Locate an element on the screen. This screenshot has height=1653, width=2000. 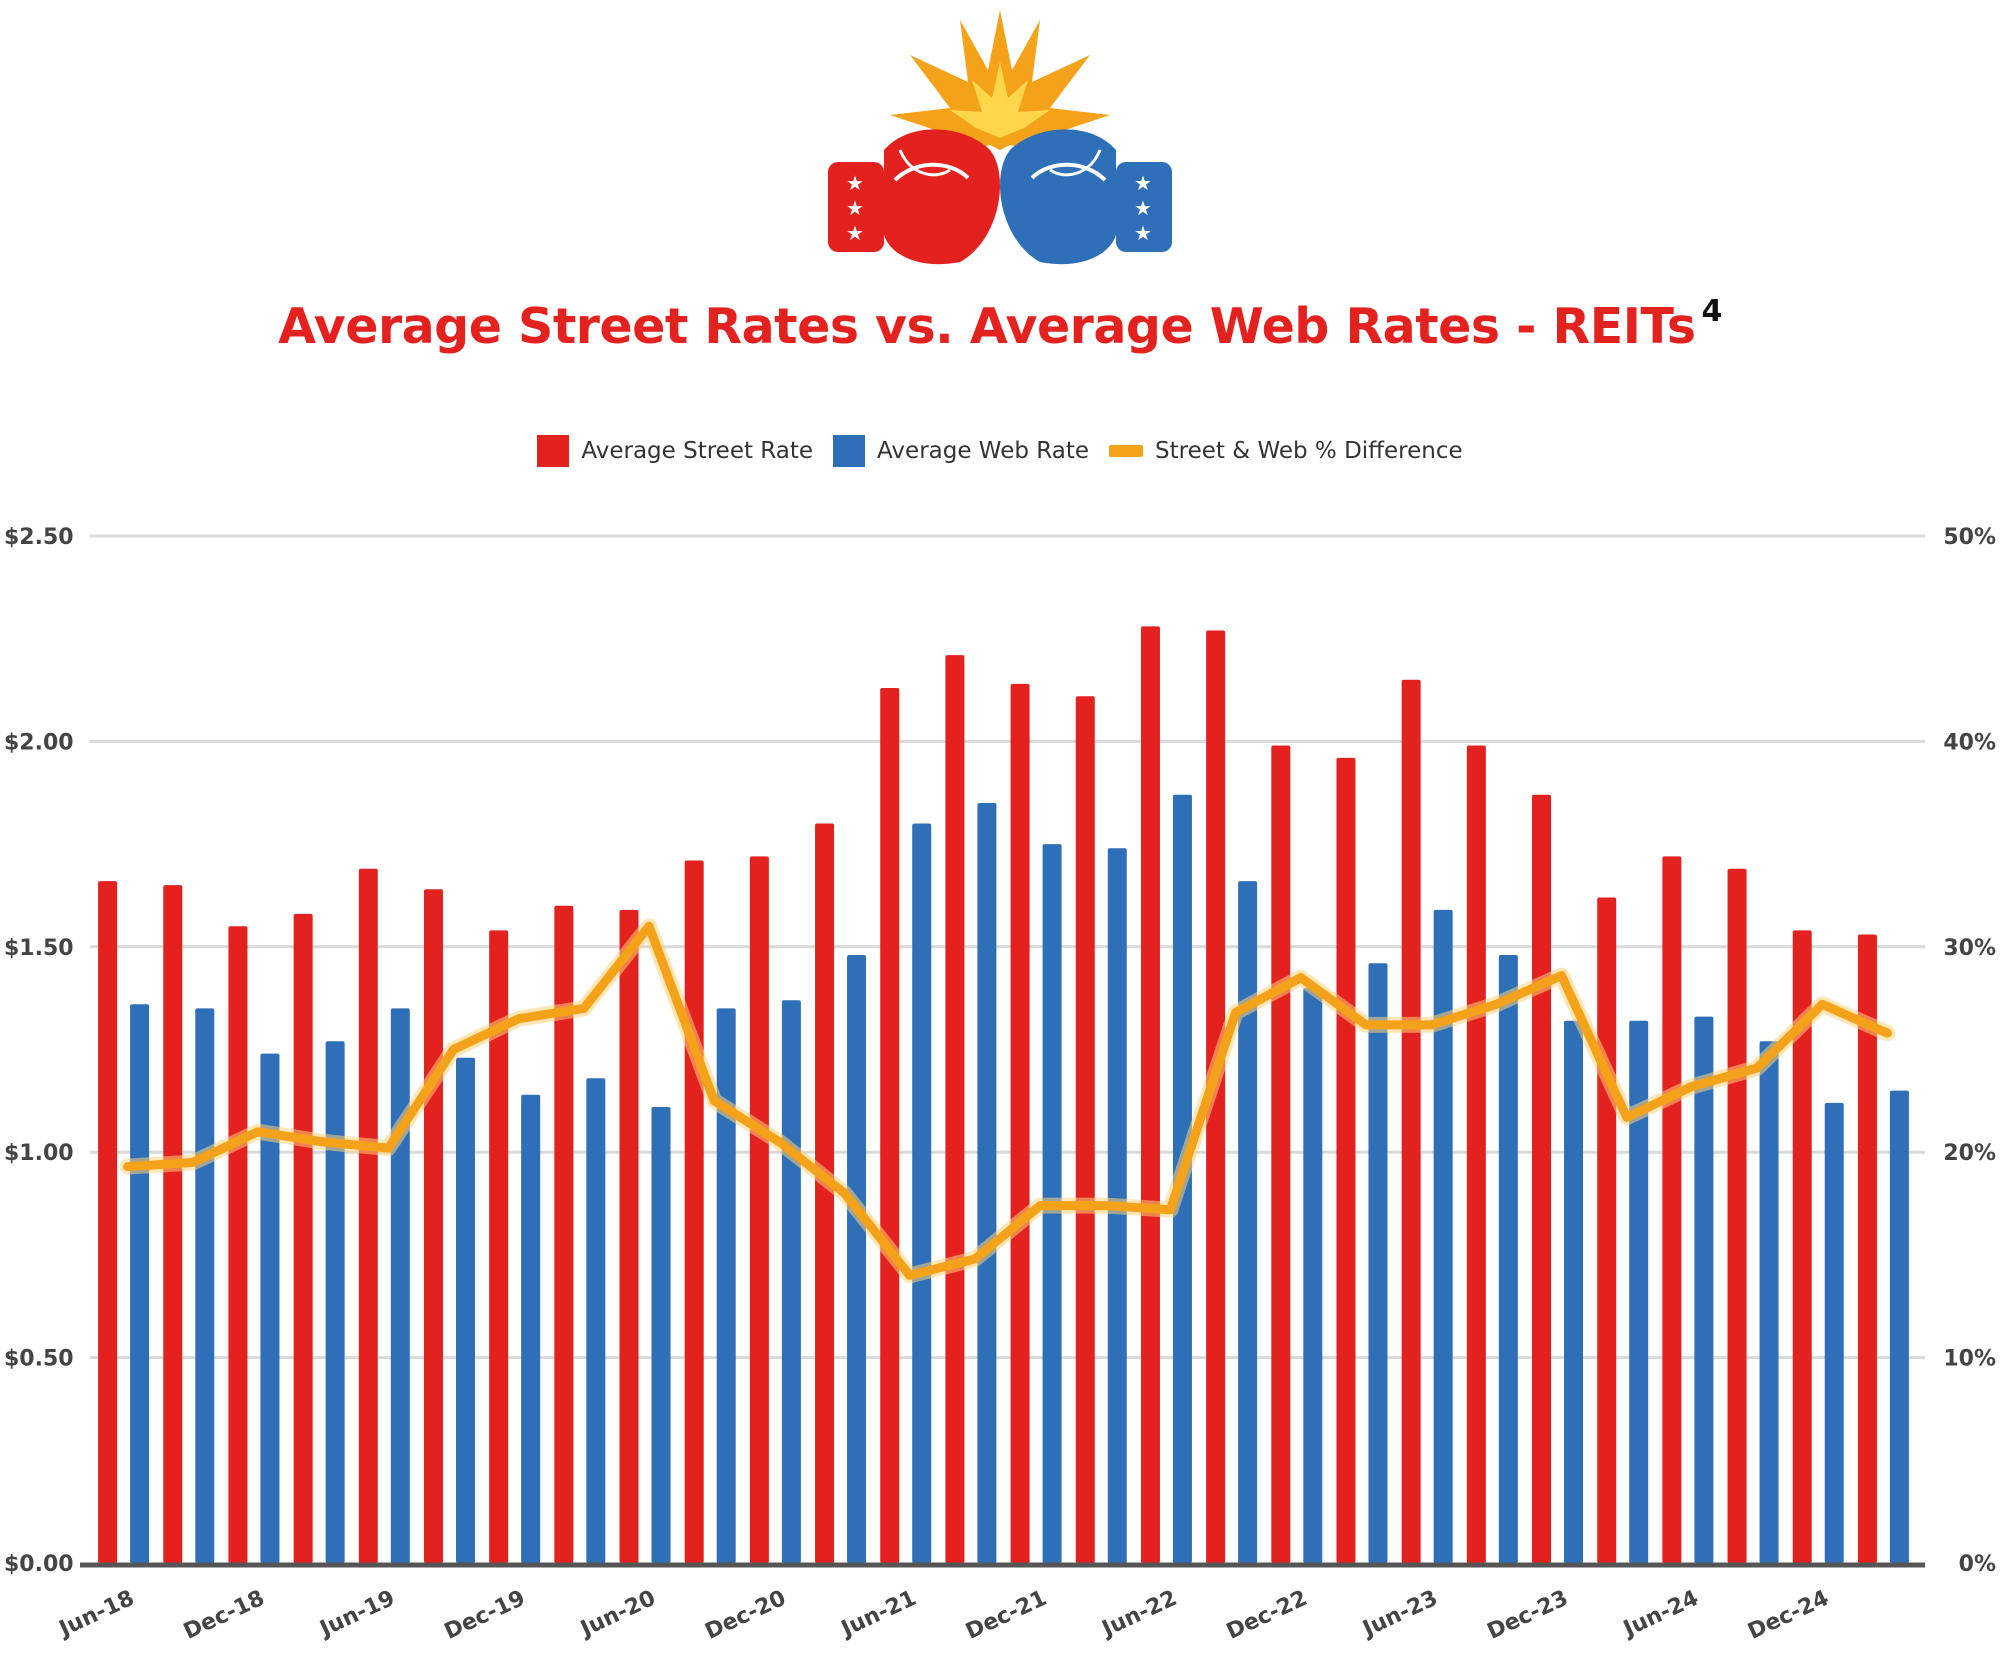
y-tick-label: $1.50 is located at coordinates (39, 948).